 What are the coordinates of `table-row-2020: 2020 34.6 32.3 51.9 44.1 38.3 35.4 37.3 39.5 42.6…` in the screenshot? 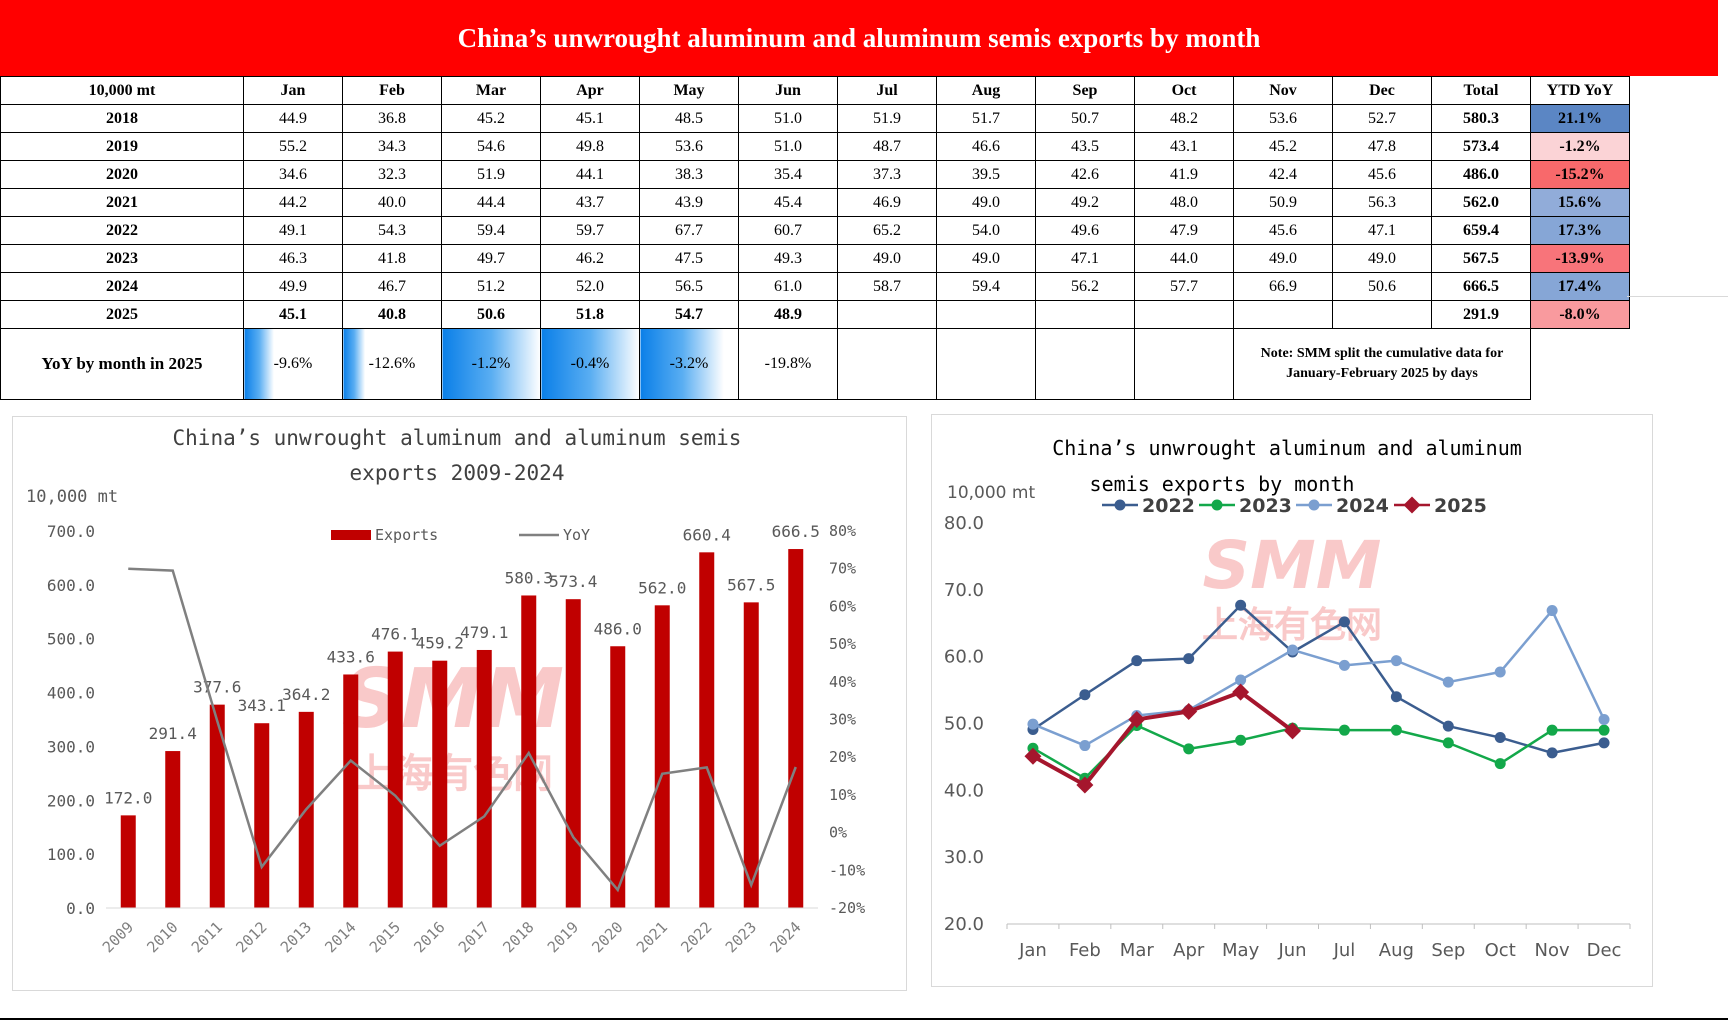 It's located at (815, 174).